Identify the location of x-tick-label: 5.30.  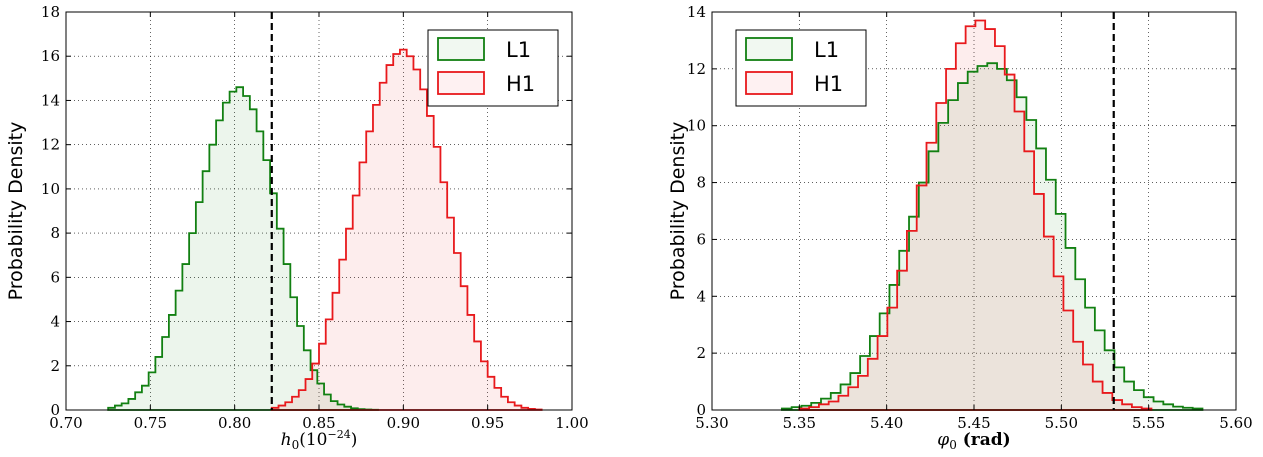
(711, 423).